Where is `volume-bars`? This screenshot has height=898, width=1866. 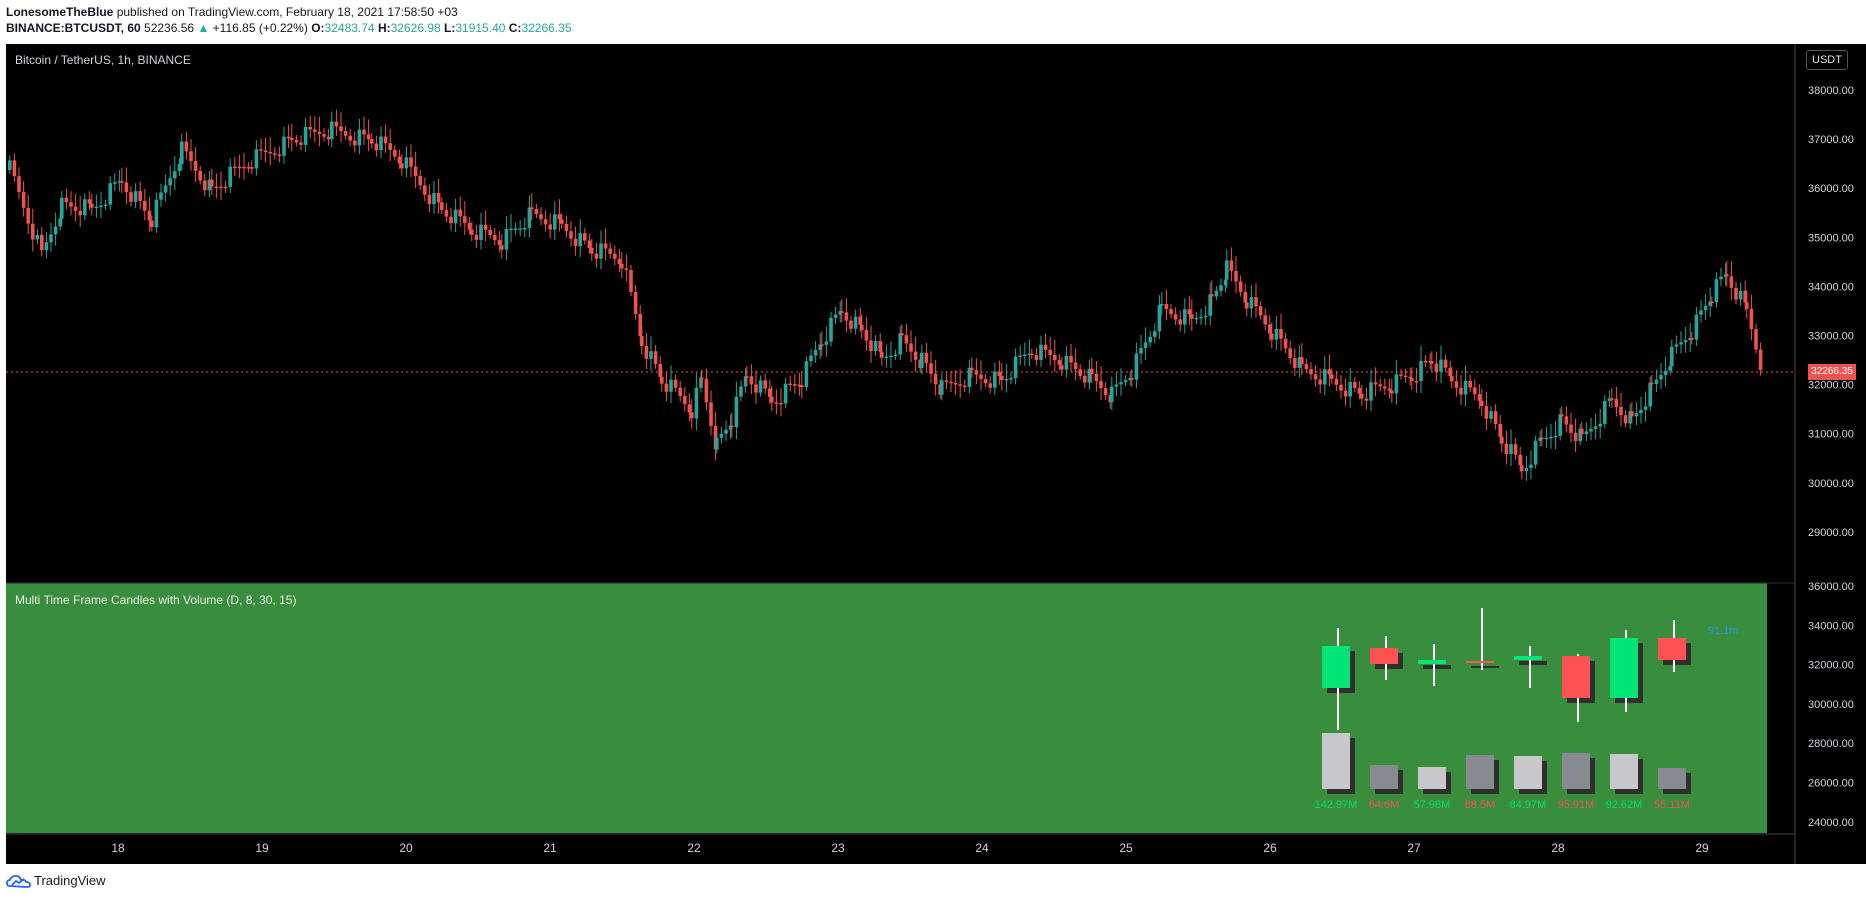
volume-bars is located at coordinates (1506, 763).